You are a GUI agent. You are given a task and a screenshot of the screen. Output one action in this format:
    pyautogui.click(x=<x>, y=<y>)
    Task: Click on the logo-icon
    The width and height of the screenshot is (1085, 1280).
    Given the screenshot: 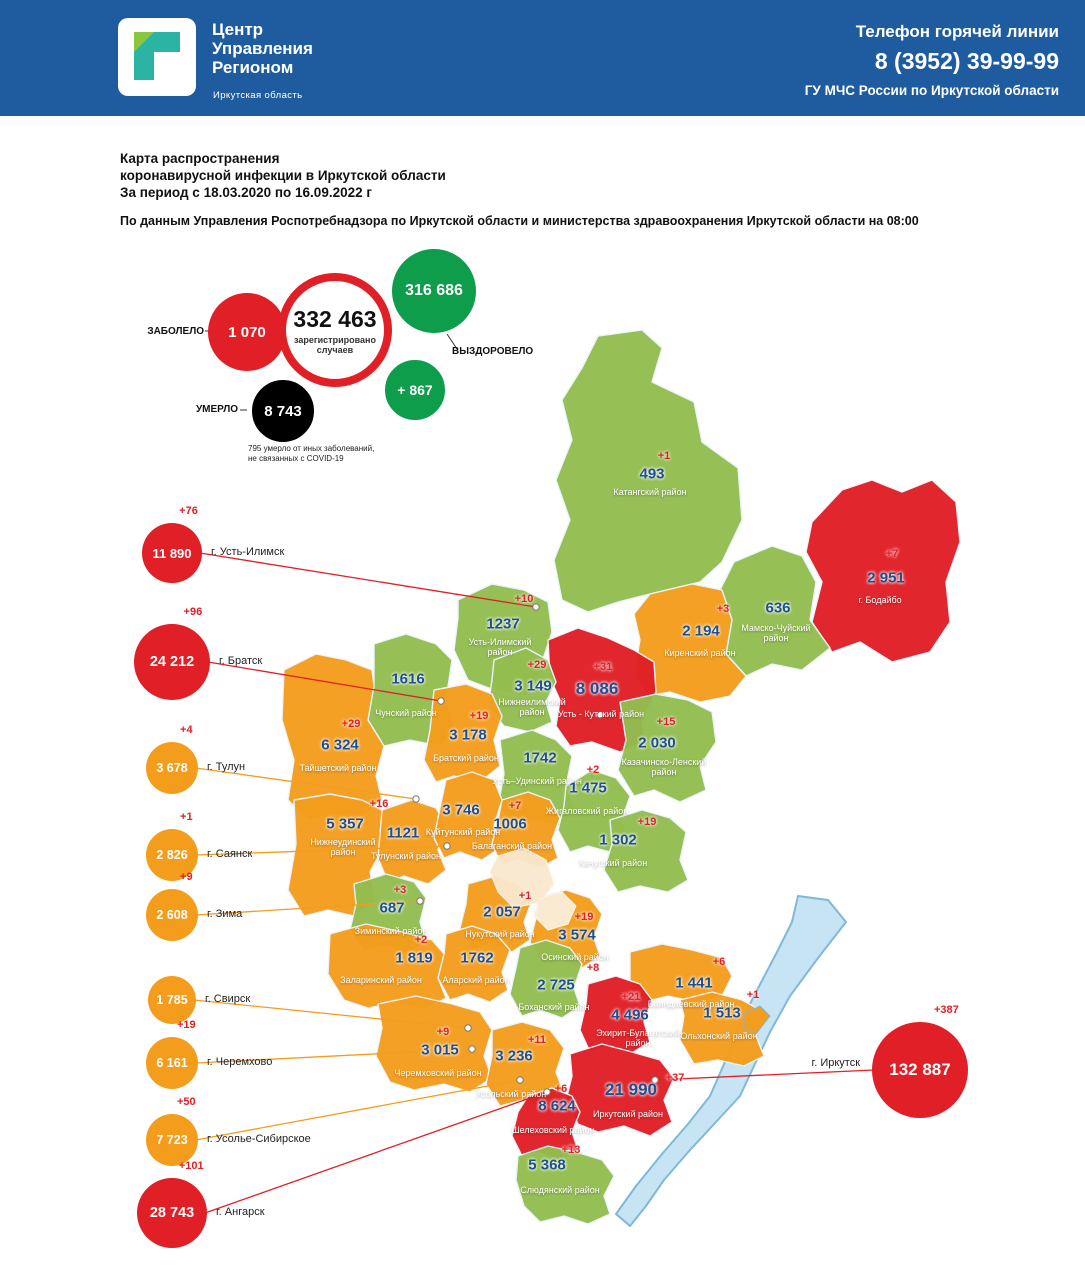 What is the action you would take?
    pyautogui.click(x=157, y=56)
    